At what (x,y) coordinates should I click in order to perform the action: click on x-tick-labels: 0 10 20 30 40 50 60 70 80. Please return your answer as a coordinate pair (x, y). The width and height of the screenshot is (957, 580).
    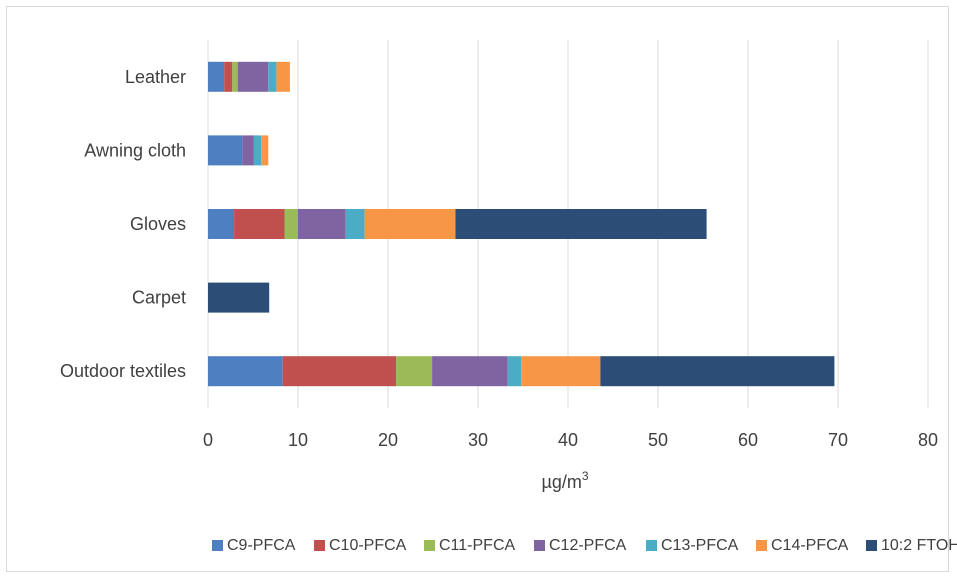
    Looking at the image, I should click on (570, 440).